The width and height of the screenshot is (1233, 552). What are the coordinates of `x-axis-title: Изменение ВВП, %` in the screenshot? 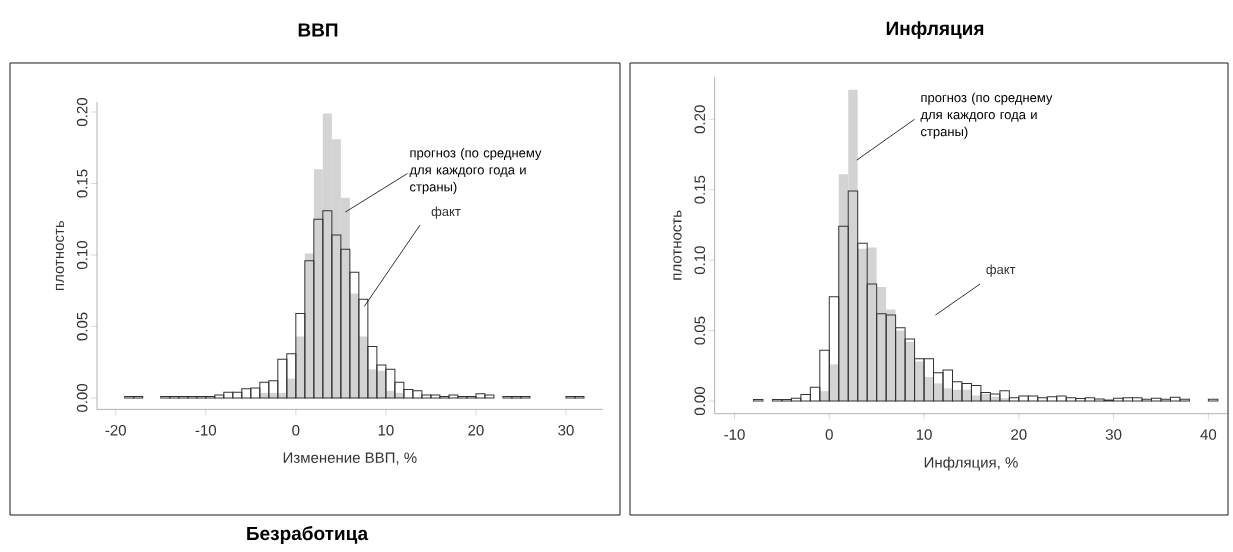 It's located at (350, 458).